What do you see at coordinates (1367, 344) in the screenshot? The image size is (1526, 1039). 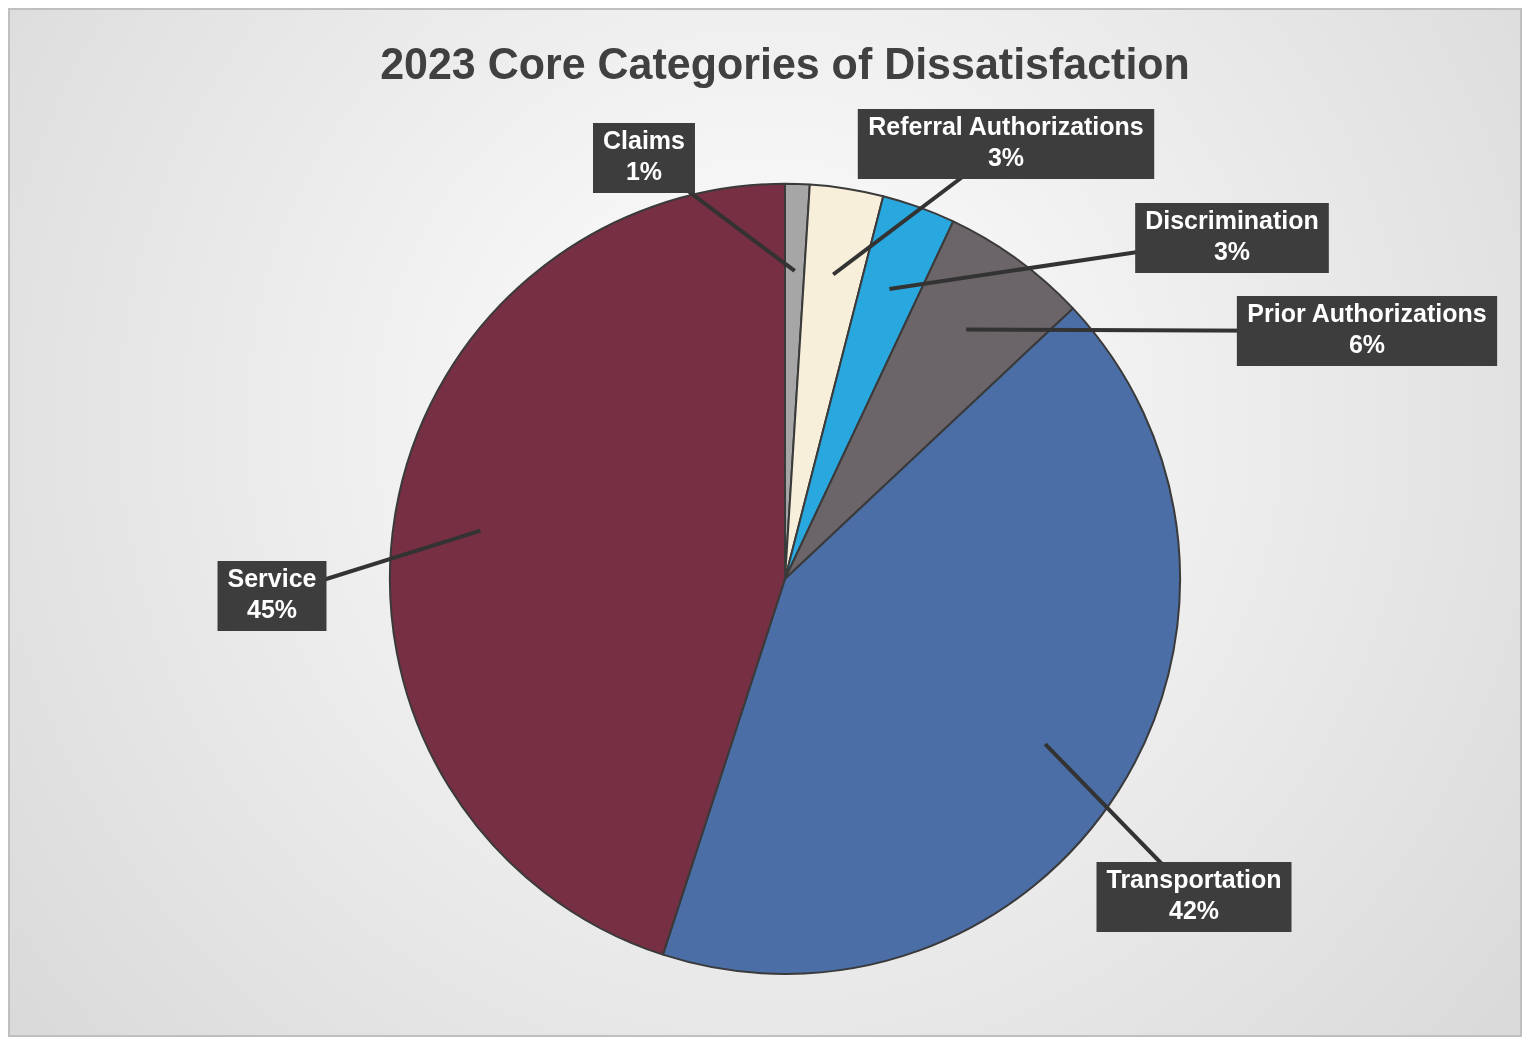 I see `data-label: 6%` at bounding box center [1367, 344].